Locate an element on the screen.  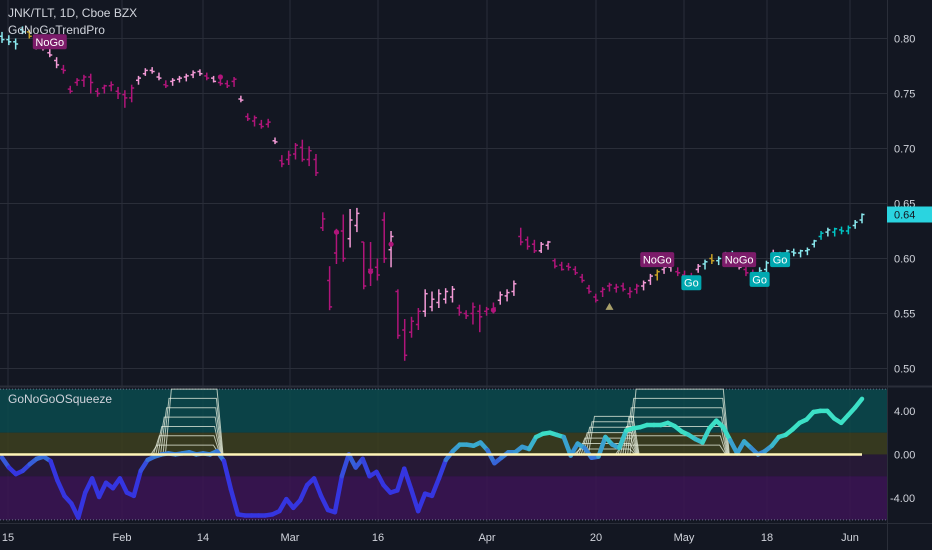
badge-box is located at coordinates (739, 260).